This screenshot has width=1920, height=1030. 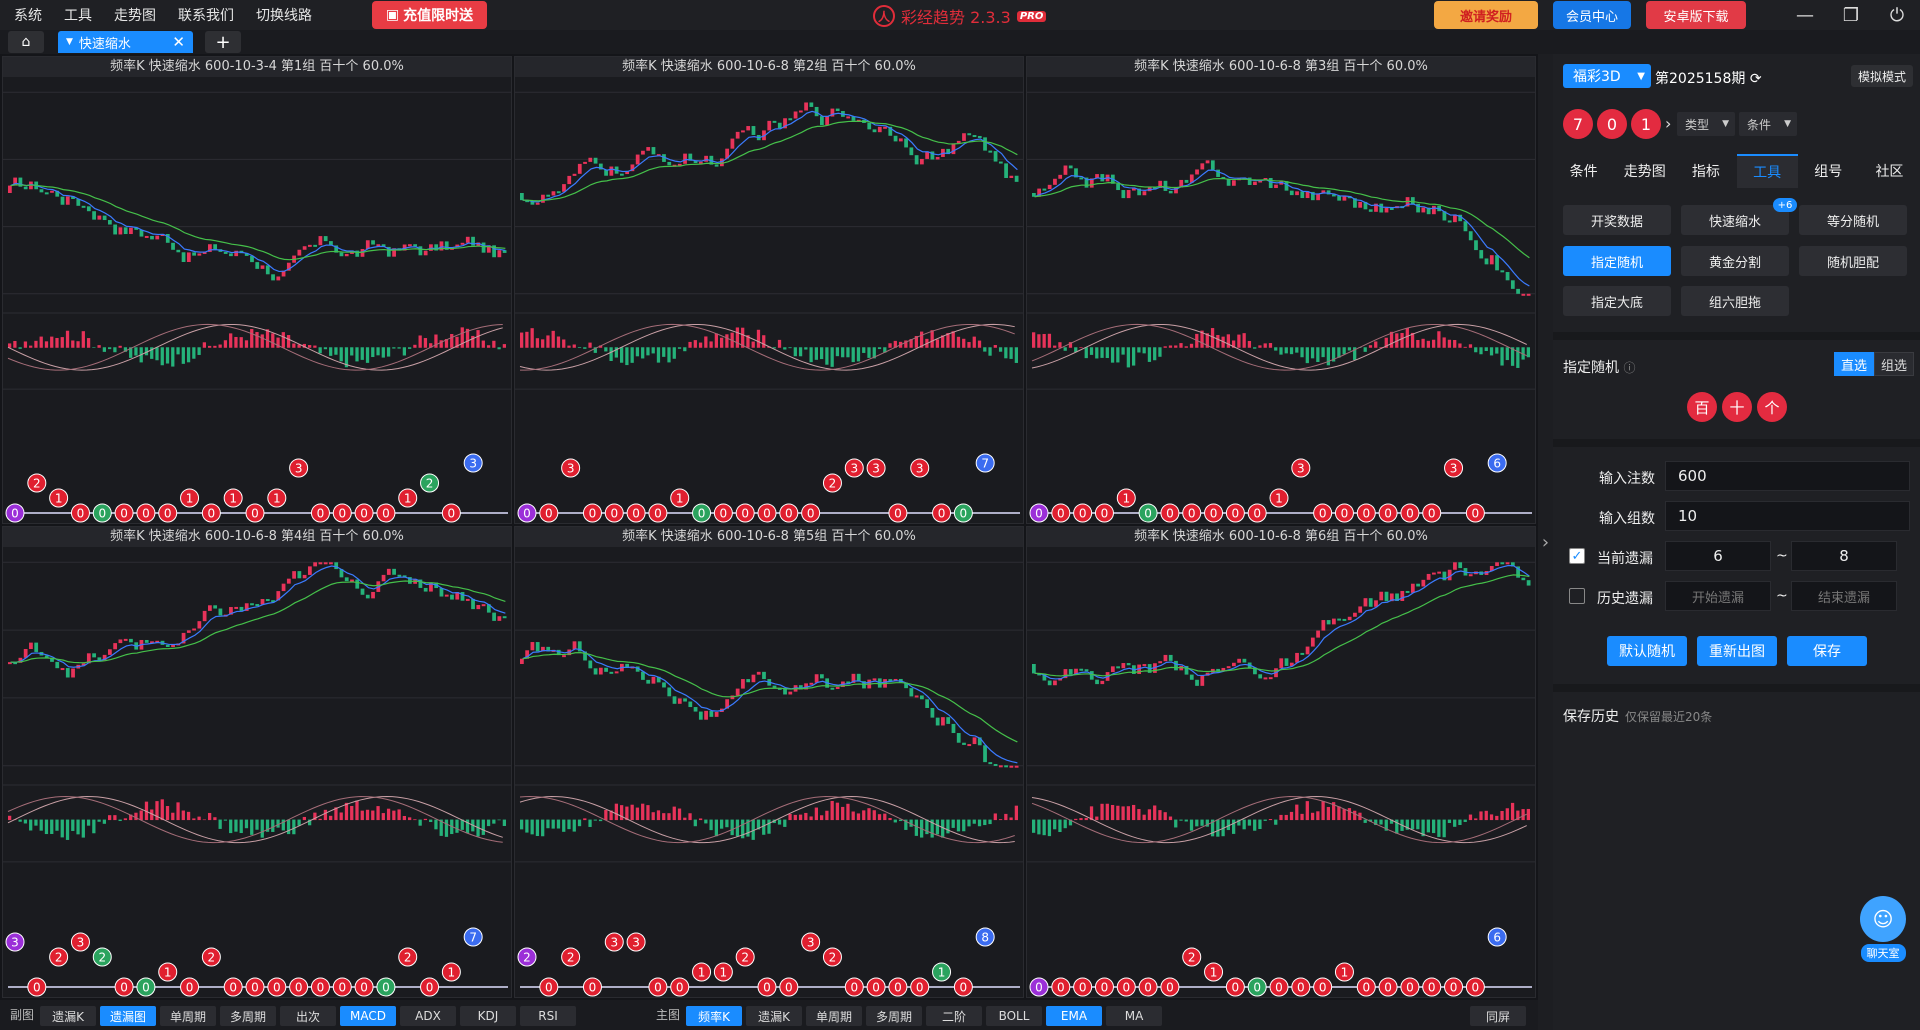 What do you see at coordinates (28, 16) in the screenshot?
I see `menu-system: 系统` at bounding box center [28, 16].